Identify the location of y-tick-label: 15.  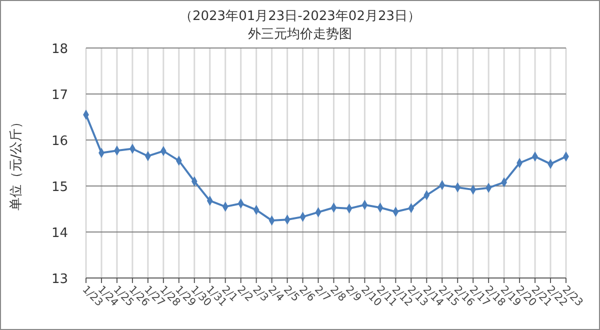
(59, 187).